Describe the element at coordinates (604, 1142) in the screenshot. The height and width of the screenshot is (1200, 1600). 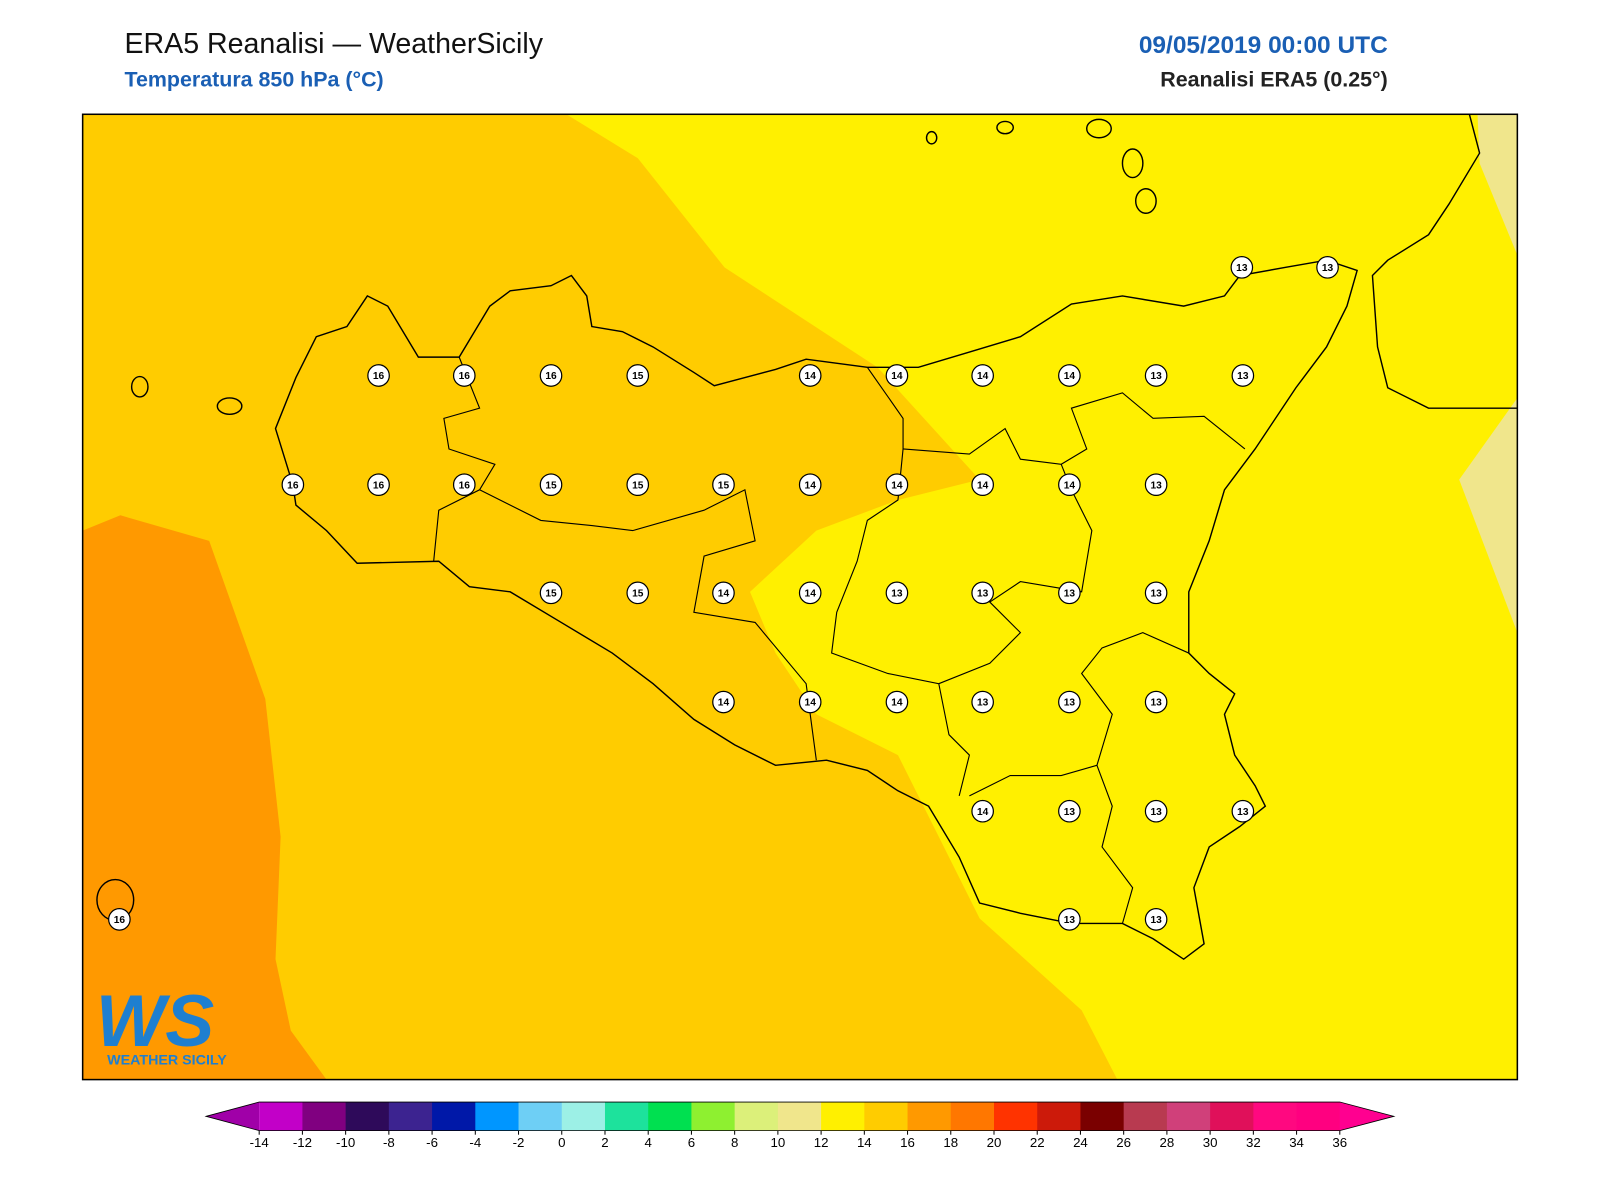
I see `colorbar-tick-label: 2` at that location.